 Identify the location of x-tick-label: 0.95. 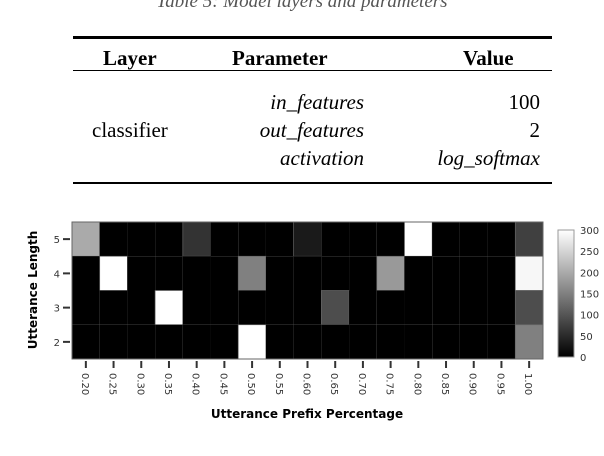
(499, 384).